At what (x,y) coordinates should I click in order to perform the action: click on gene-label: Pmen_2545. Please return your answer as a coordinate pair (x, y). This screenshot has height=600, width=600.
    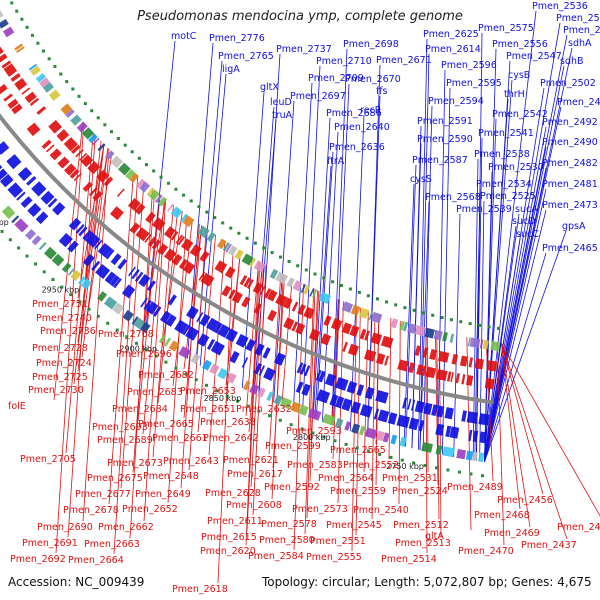
    Looking at the image, I should click on (354, 525).